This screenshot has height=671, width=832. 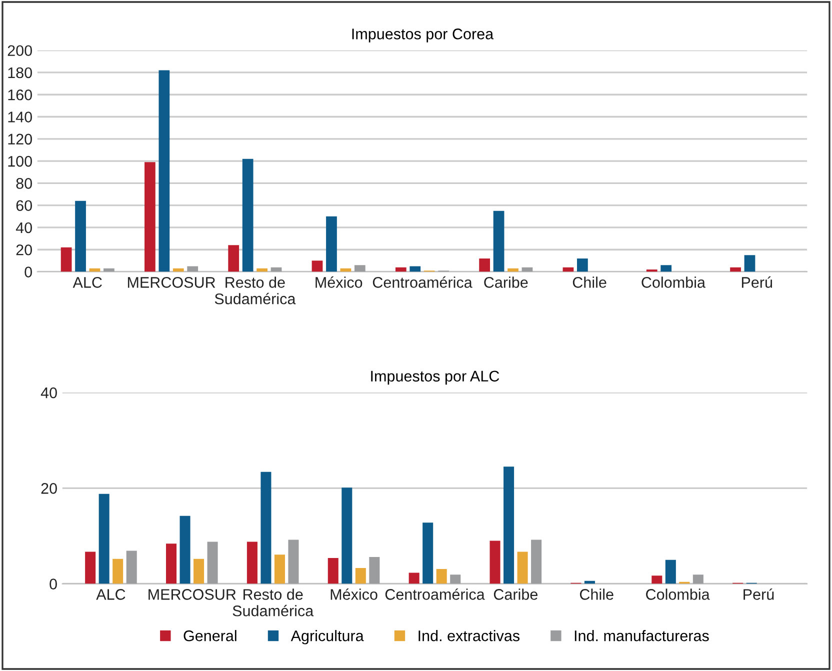 I want to click on y-tick-label: 160, so click(x=20, y=94).